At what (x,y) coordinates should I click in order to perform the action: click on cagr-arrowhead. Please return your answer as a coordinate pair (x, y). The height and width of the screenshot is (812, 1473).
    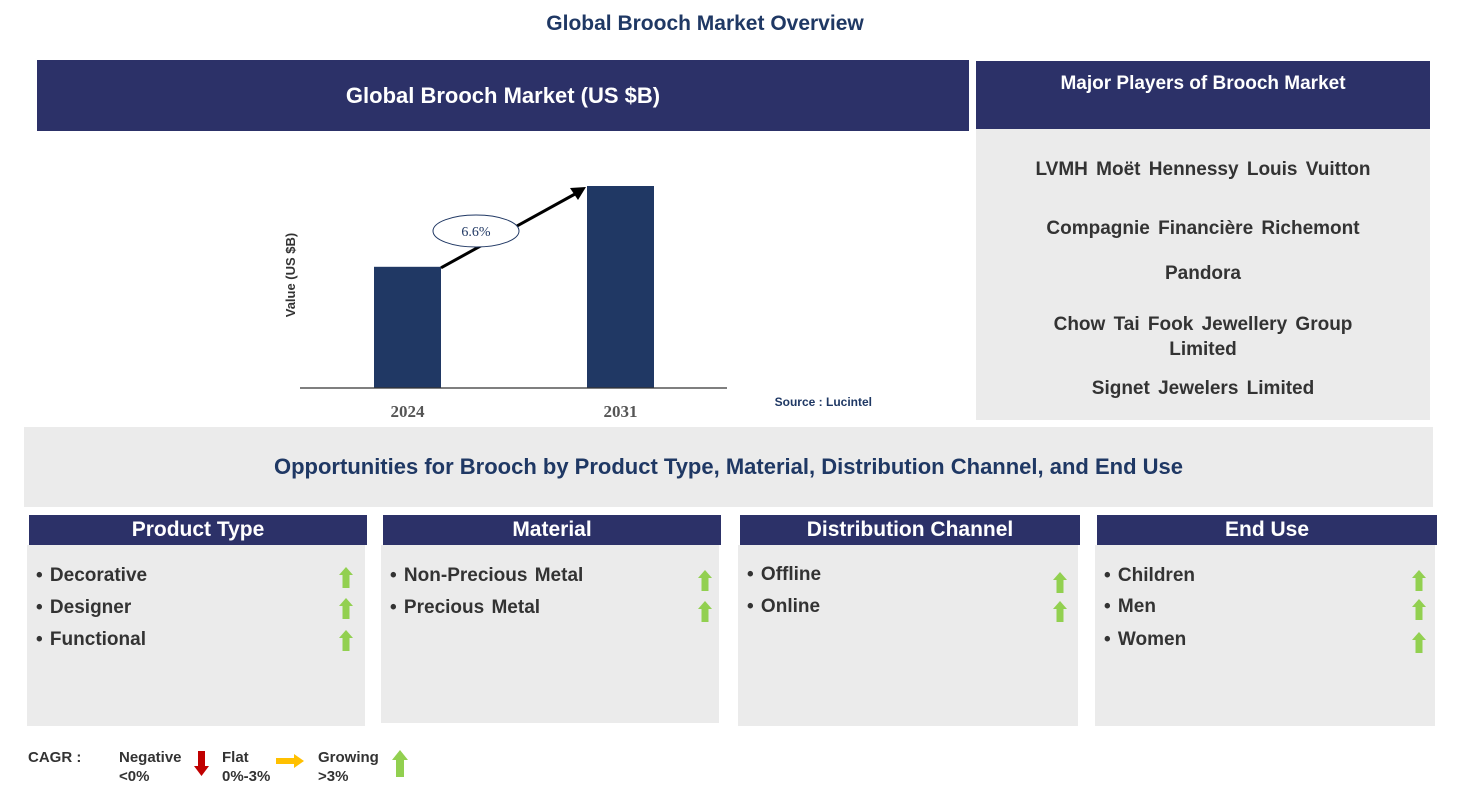
    Looking at the image, I should click on (578, 193).